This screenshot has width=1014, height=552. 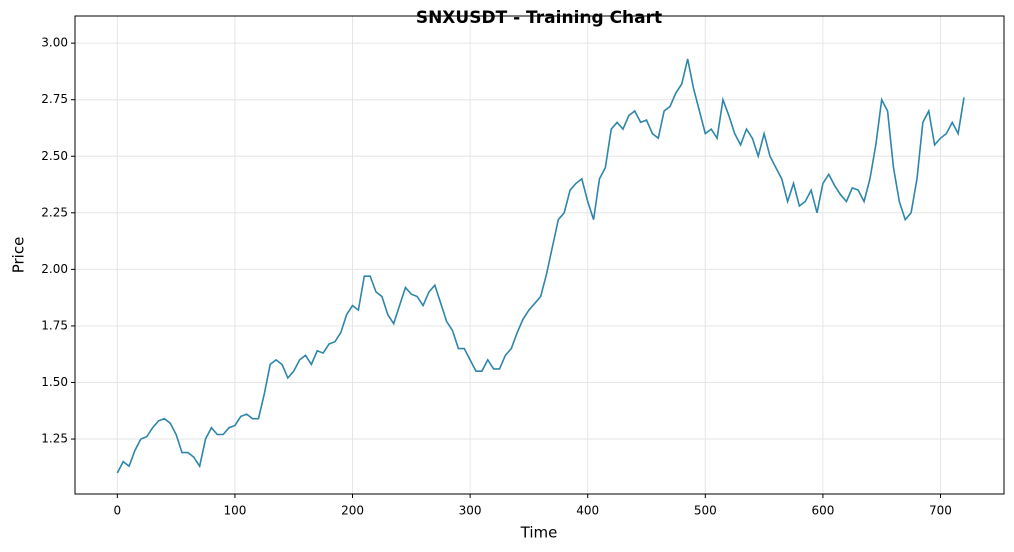 I want to click on x-tick-label: 200, so click(x=352, y=511).